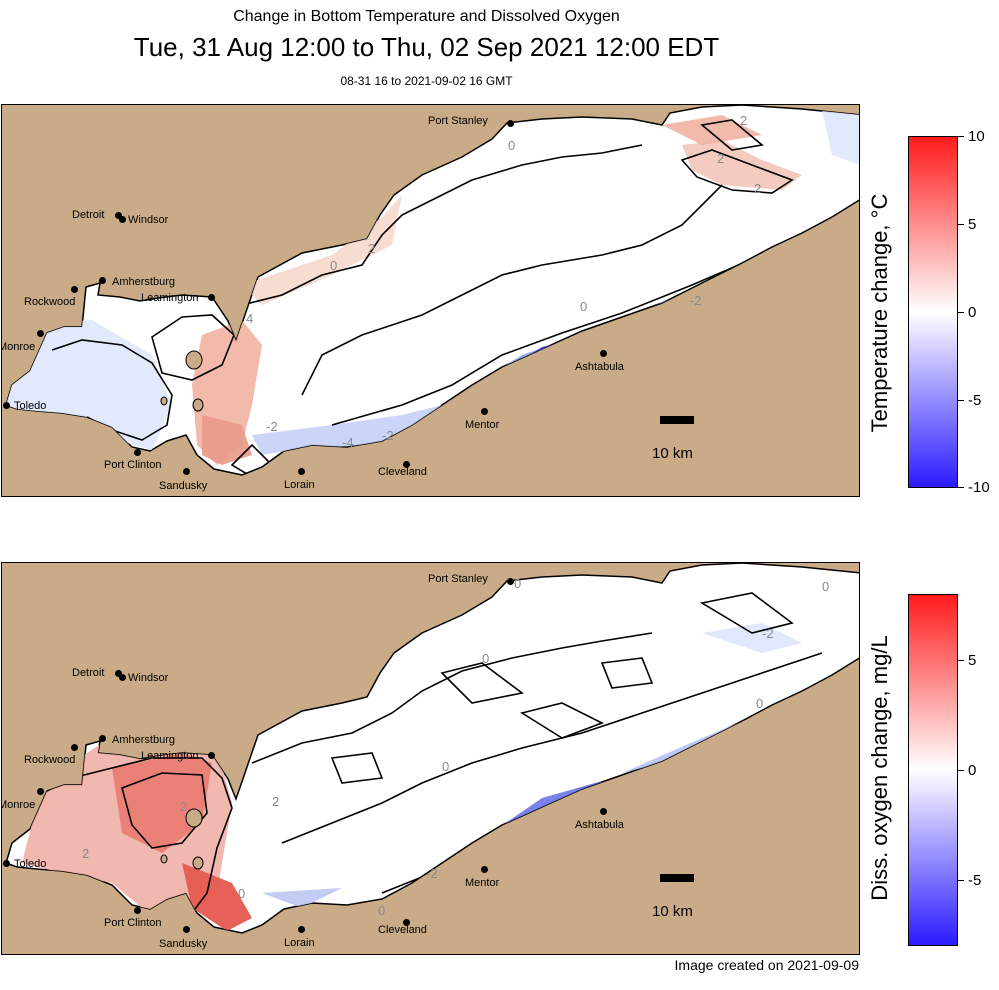  What do you see at coordinates (975, 400) in the screenshot?
I see `colorbar-tick-label: -5` at bounding box center [975, 400].